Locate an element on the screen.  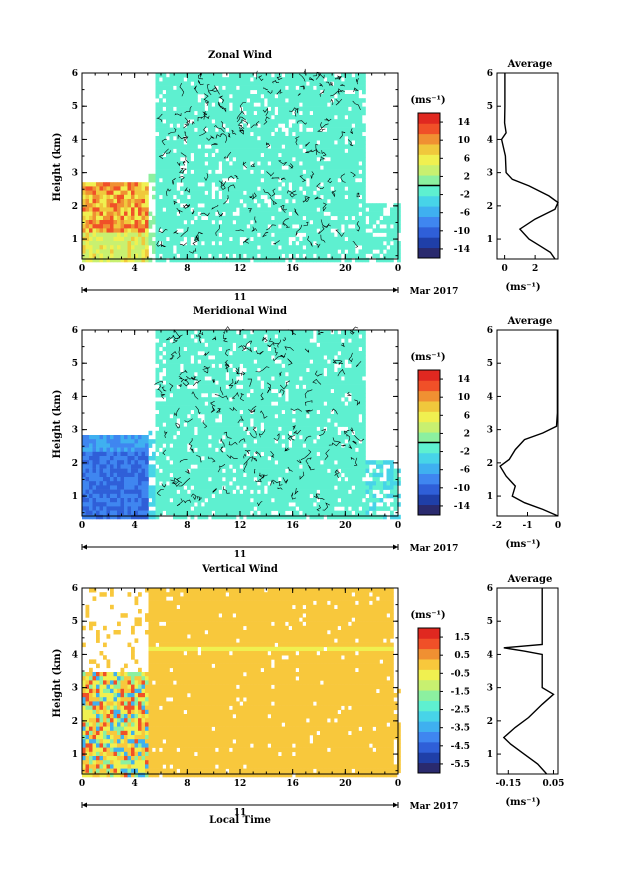
date-bar-arrow is located at coordinates (84, 290).